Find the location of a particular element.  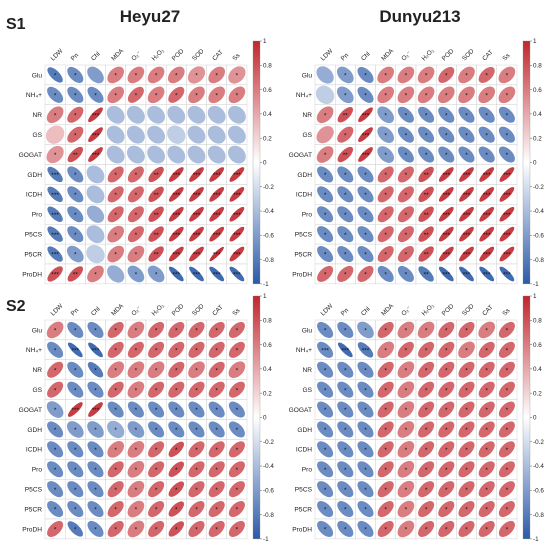

colorbar-tick-label: -1 is located at coordinates (266, 284).